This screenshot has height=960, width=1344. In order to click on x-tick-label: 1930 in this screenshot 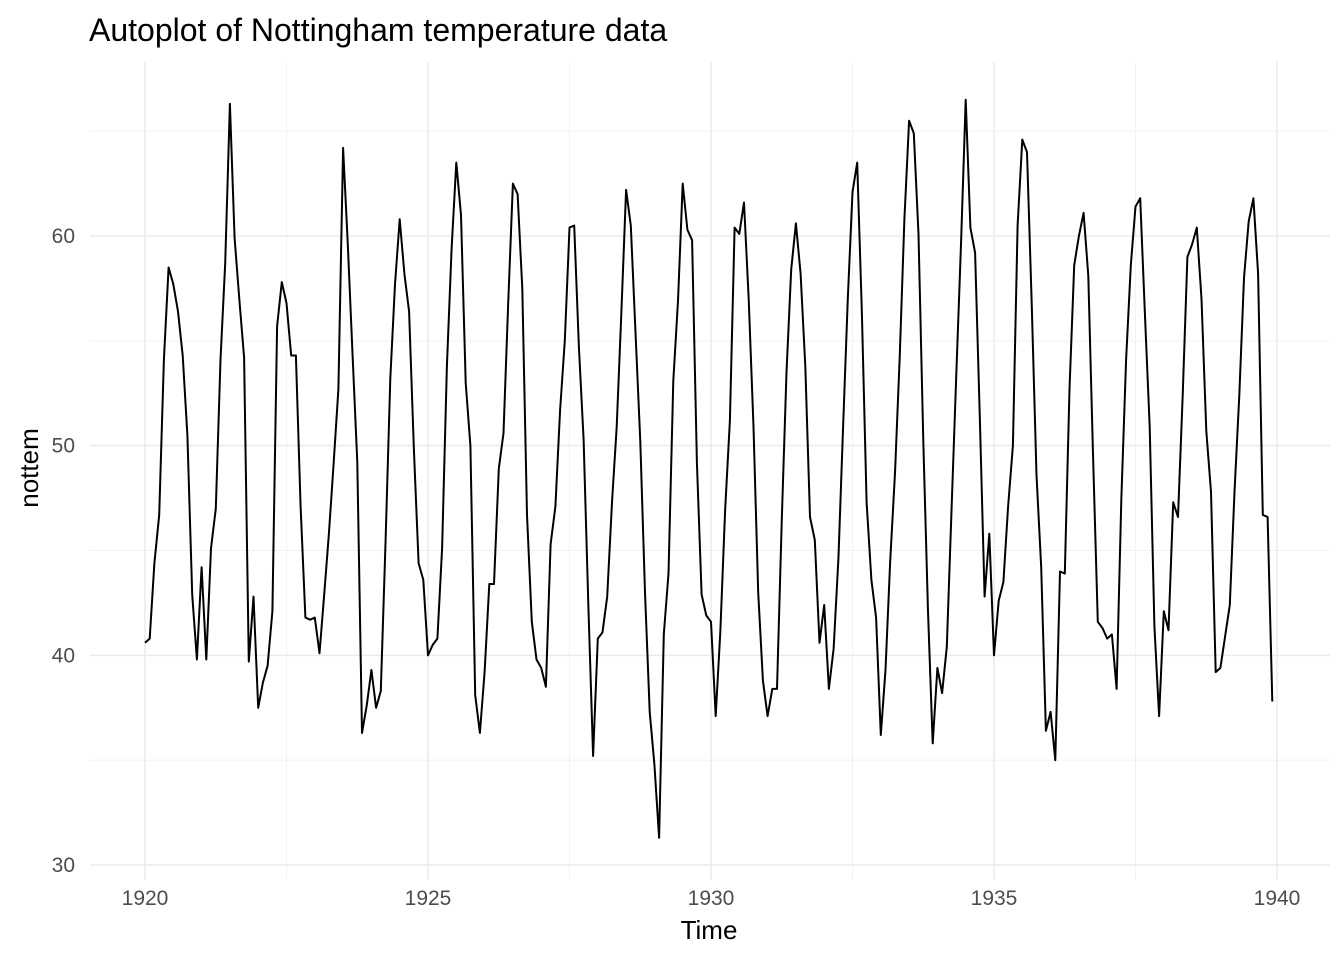, I will do `click(711, 898)`.